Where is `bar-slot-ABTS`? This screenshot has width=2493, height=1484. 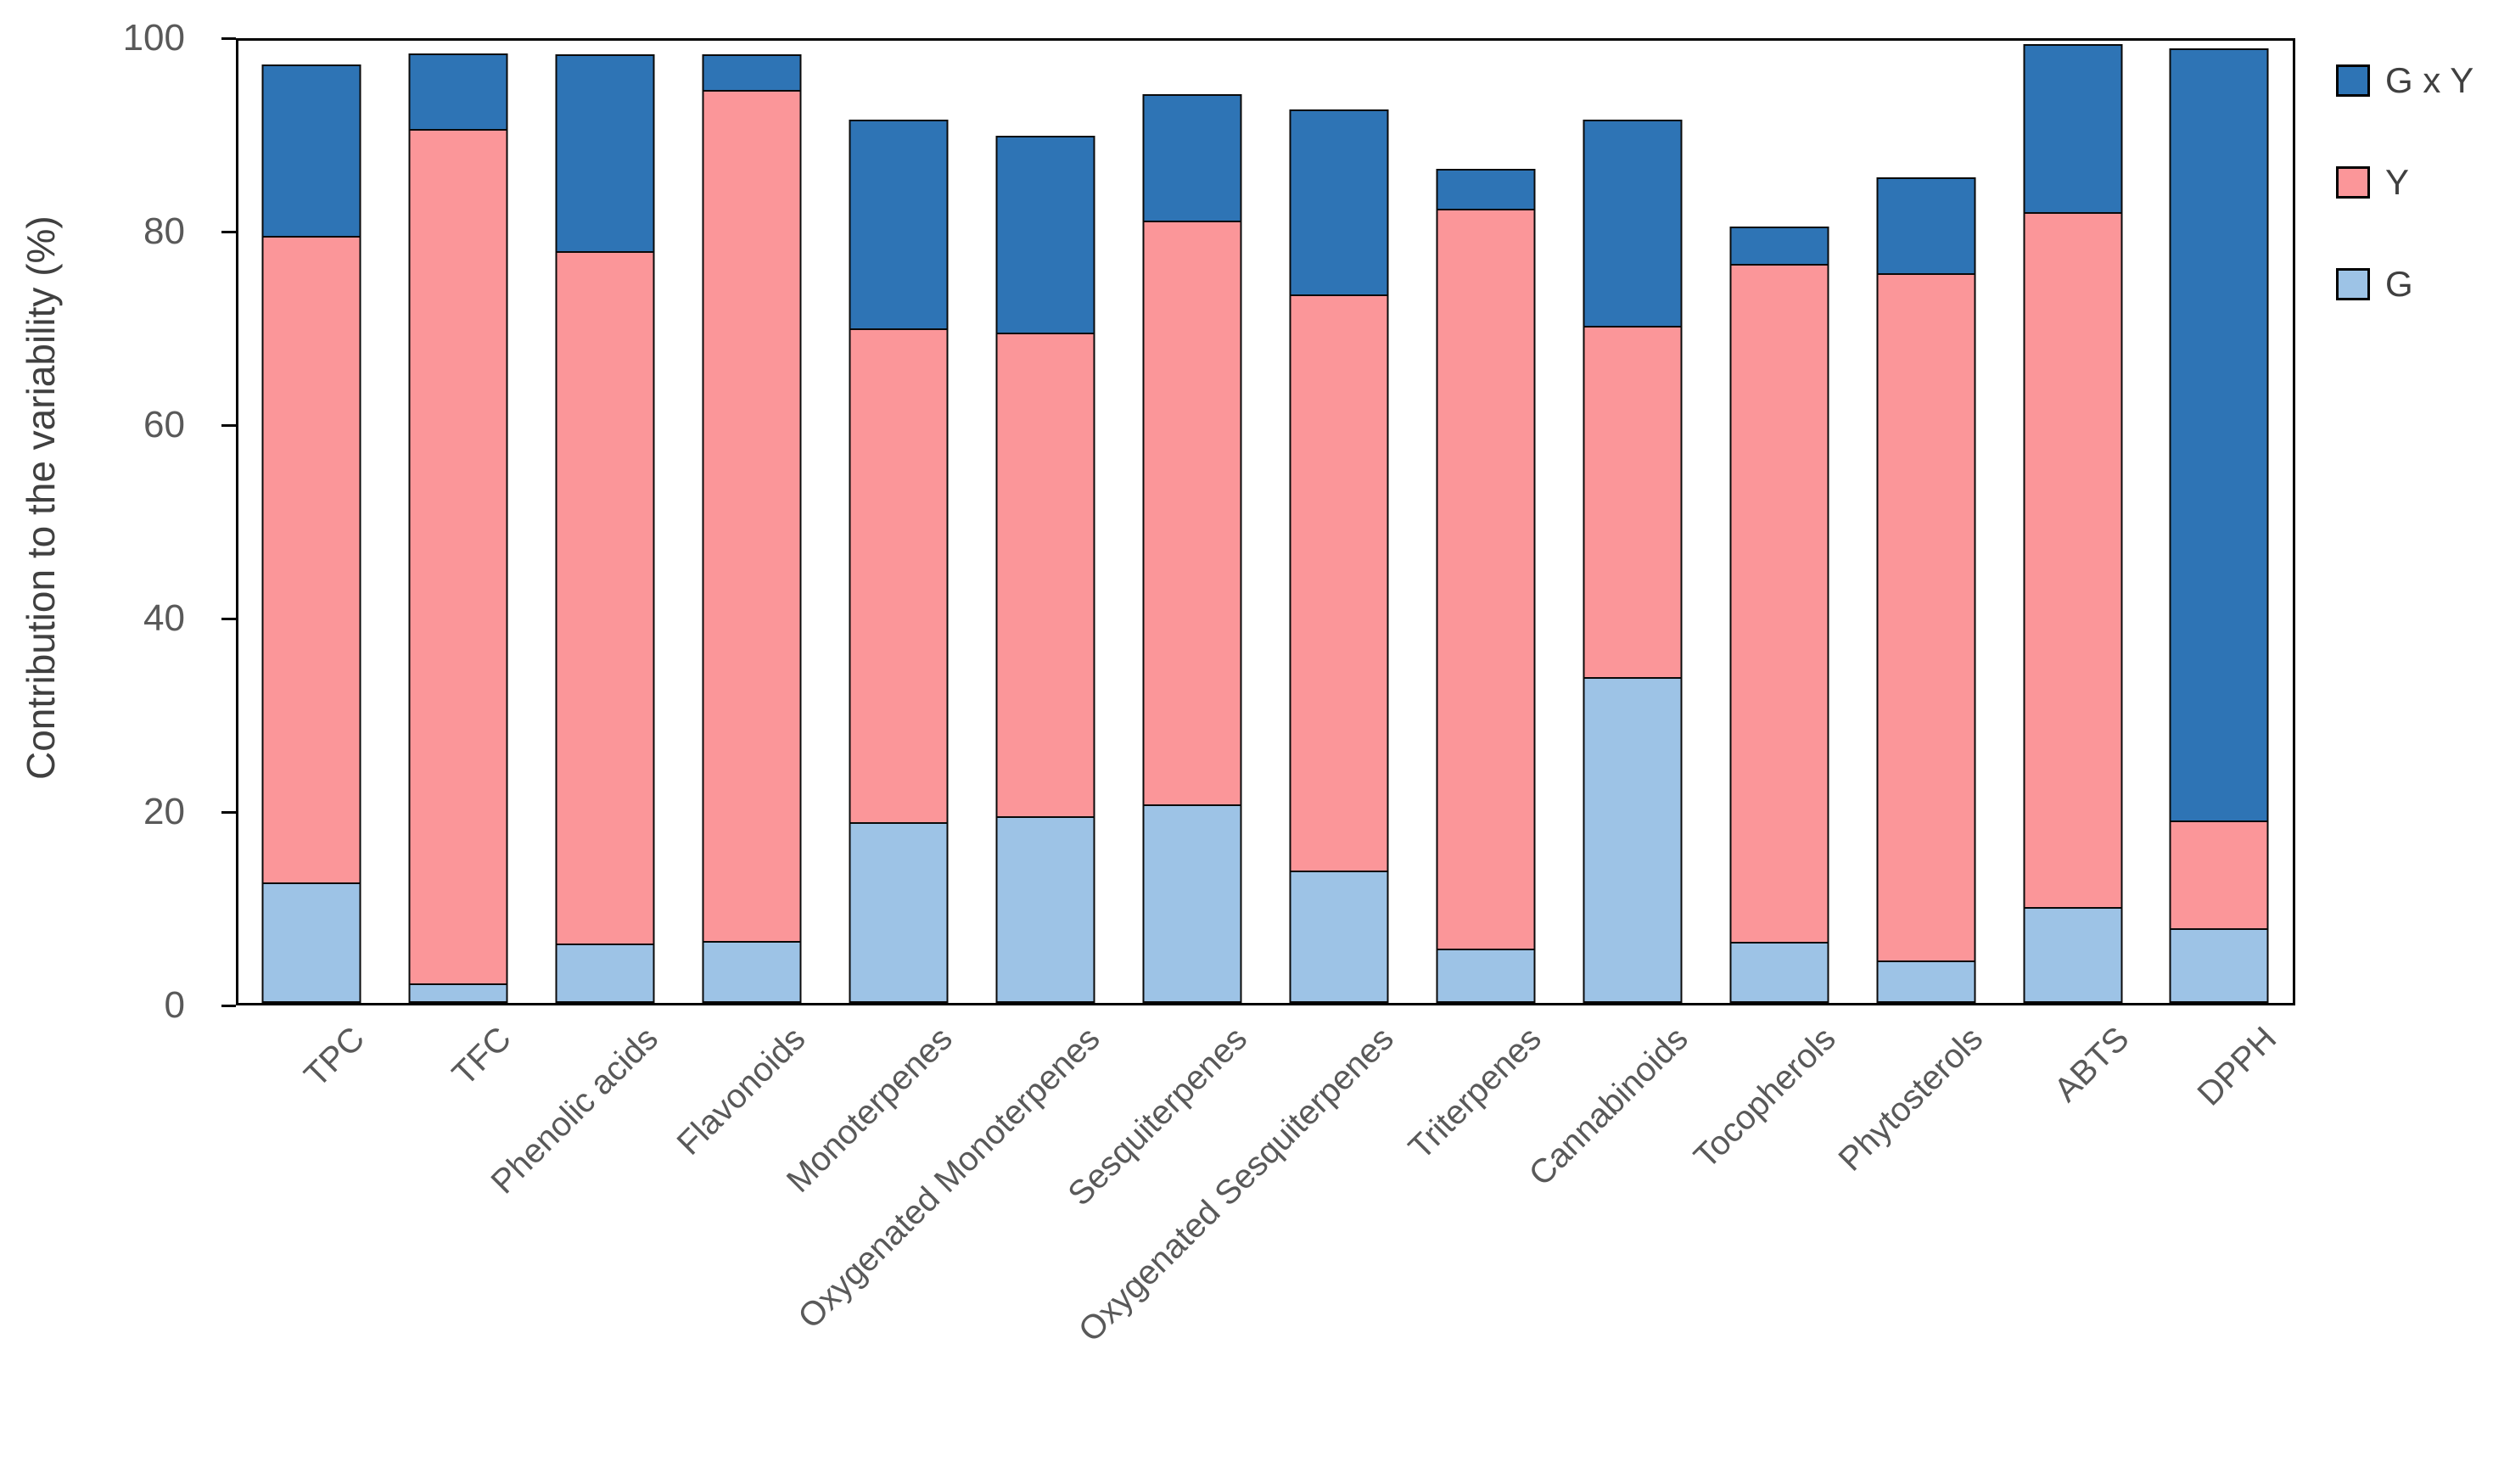
bar-slot-ABTS is located at coordinates (2072, 522).